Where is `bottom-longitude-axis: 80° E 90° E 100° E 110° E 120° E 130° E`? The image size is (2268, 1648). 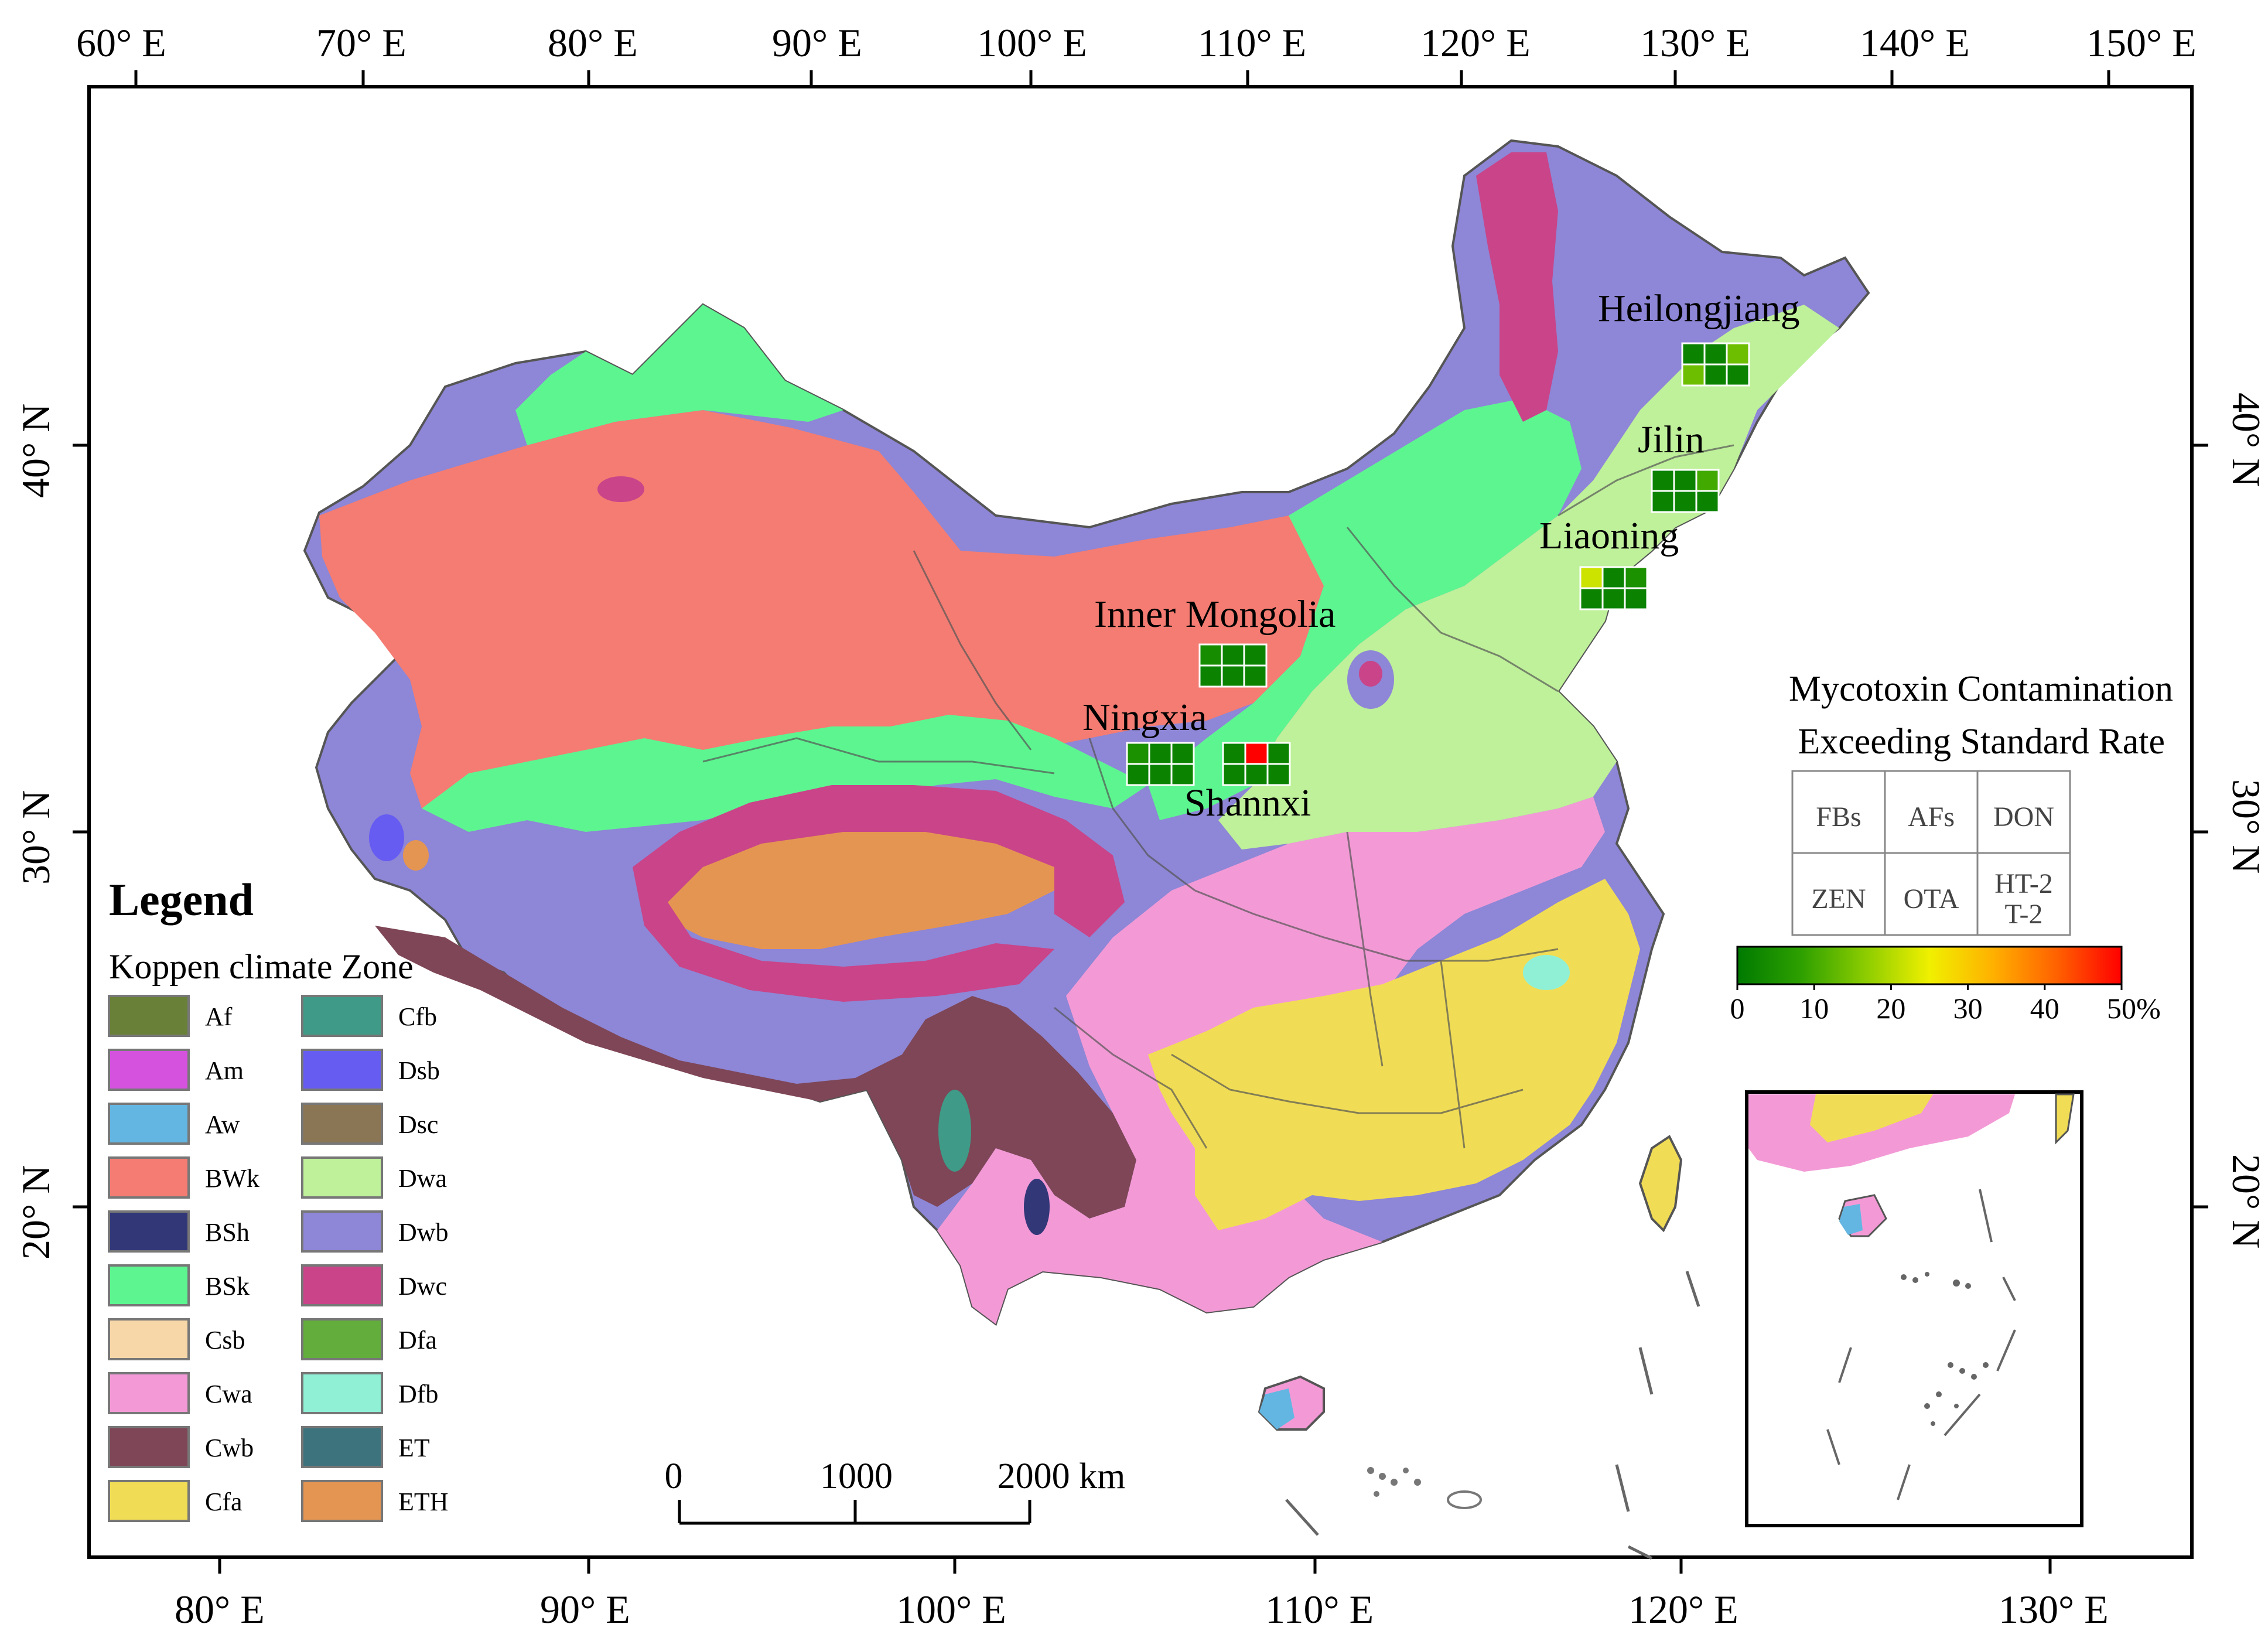
bottom-longitude-axis: 80° E 90° E 100° E 110° E 120° E 130° E is located at coordinates (1142, 1594).